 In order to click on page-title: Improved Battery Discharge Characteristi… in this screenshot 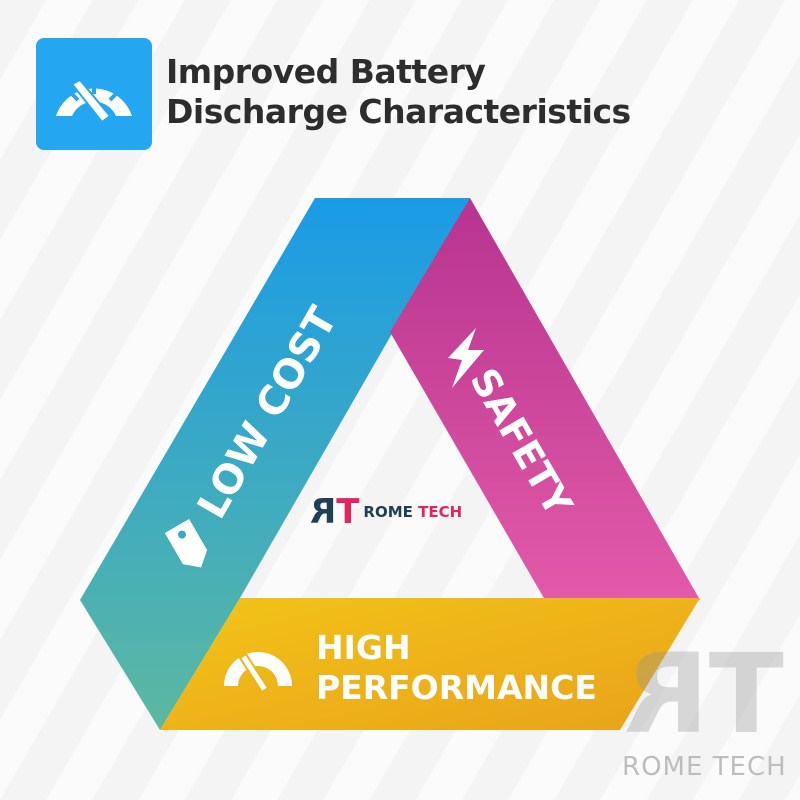, I will do `click(398, 92)`.